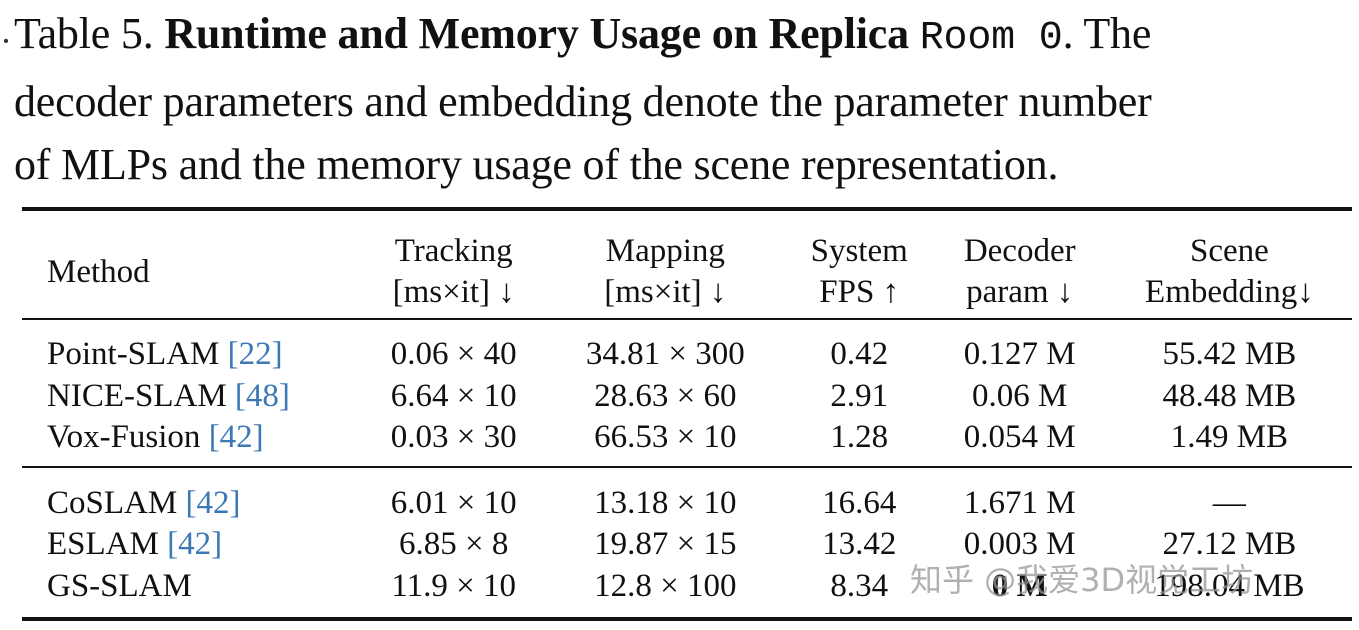 The height and width of the screenshot is (630, 1359). What do you see at coordinates (665, 437) in the screenshot?
I see `mapping-cell: 66.53 × 10` at bounding box center [665, 437].